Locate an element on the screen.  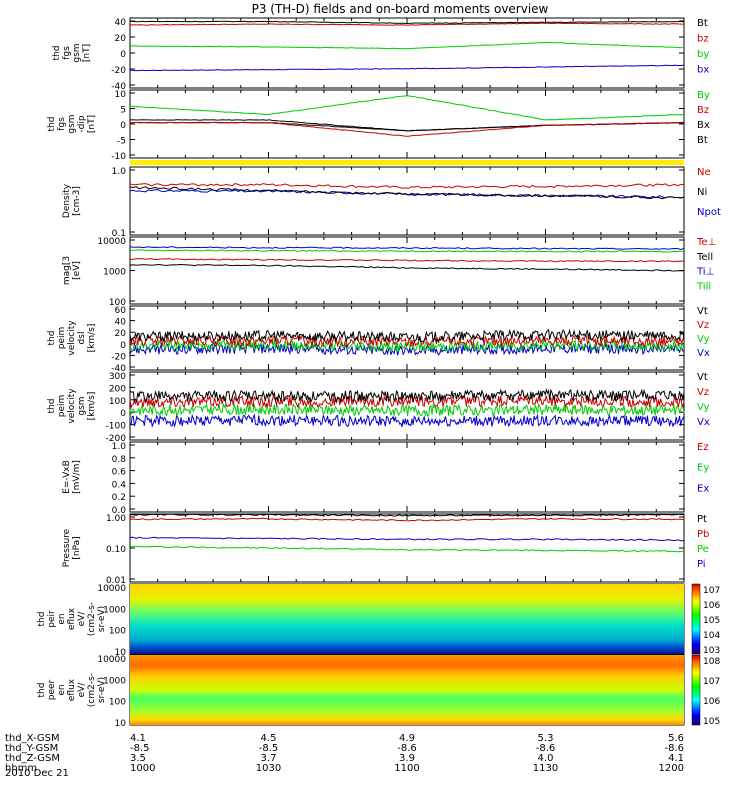
footer-row-label: thd_Z-GSM is located at coordinates (32, 758).